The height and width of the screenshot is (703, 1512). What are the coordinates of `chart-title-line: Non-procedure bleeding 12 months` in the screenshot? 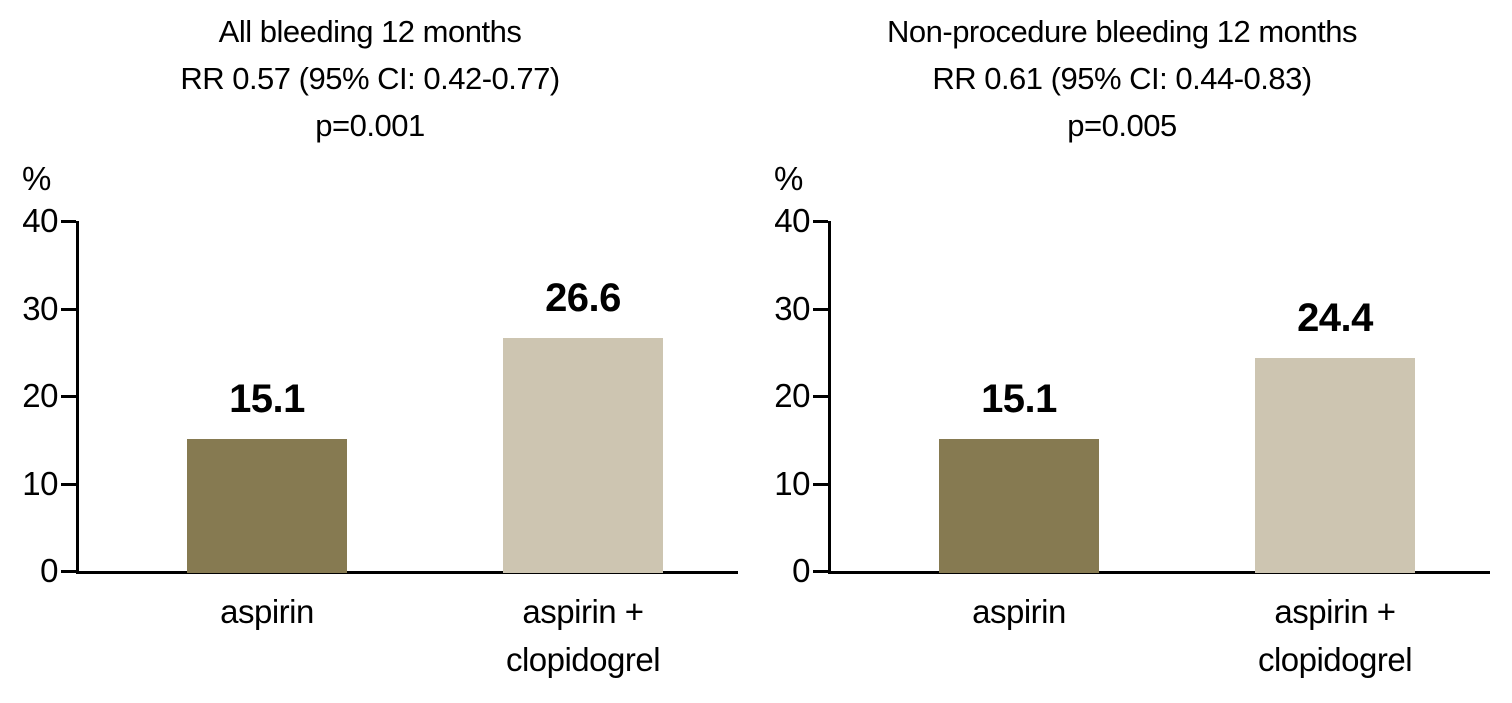 It's located at (1122, 31).